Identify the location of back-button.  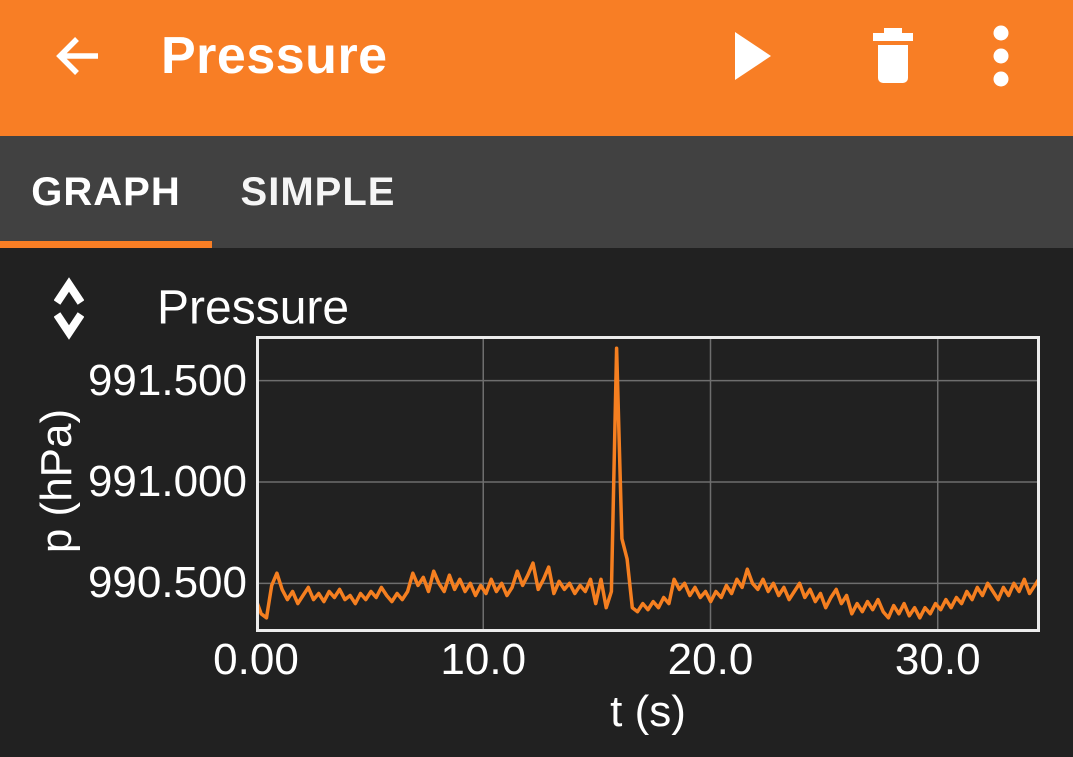
(77, 56).